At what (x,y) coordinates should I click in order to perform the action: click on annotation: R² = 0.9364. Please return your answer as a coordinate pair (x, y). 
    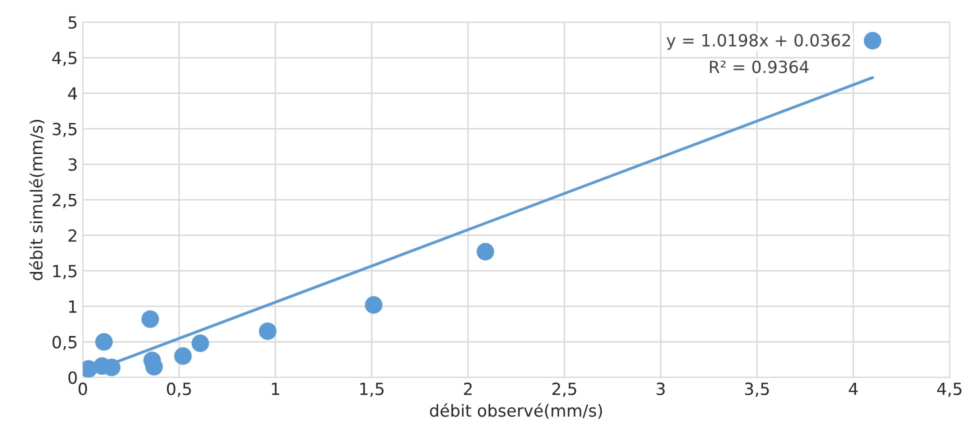
    Looking at the image, I should click on (759, 67).